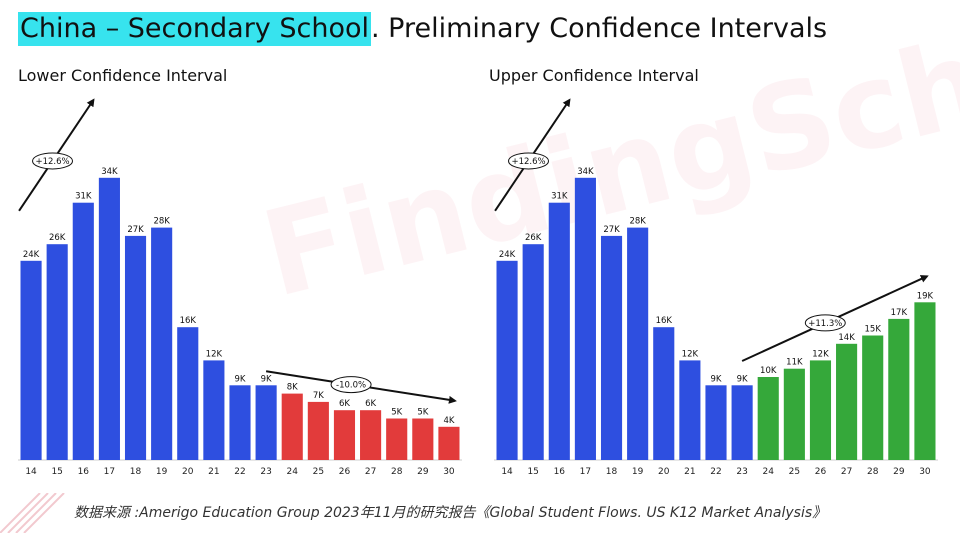 The width and height of the screenshot is (960, 533). What do you see at coordinates (741, 472) in the screenshot?
I see `upper-tick-label-23: 23` at bounding box center [741, 472].